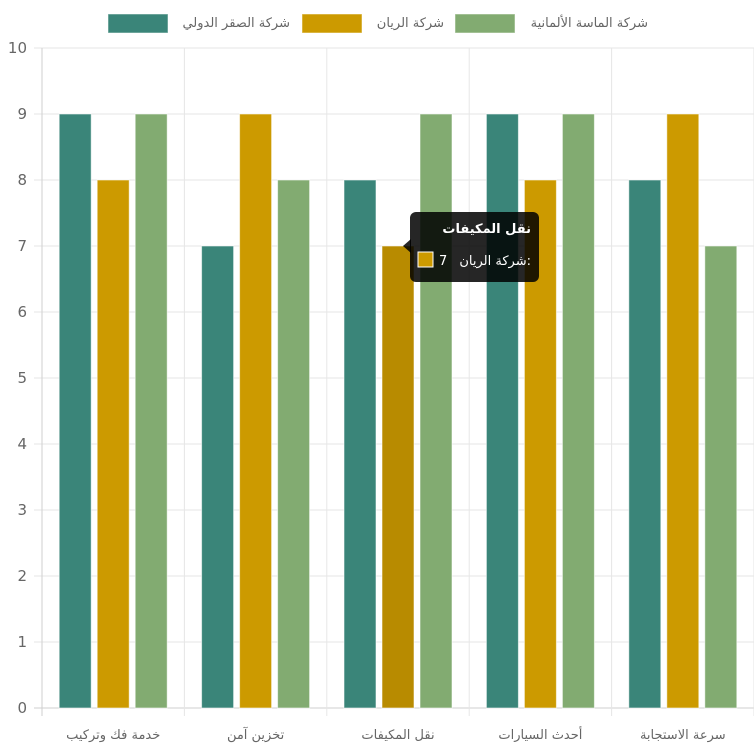  What do you see at coordinates (683, 735) in the screenshot?
I see `x-tick-label: سرعة الاستجابة` at bounding box center [683, 735].